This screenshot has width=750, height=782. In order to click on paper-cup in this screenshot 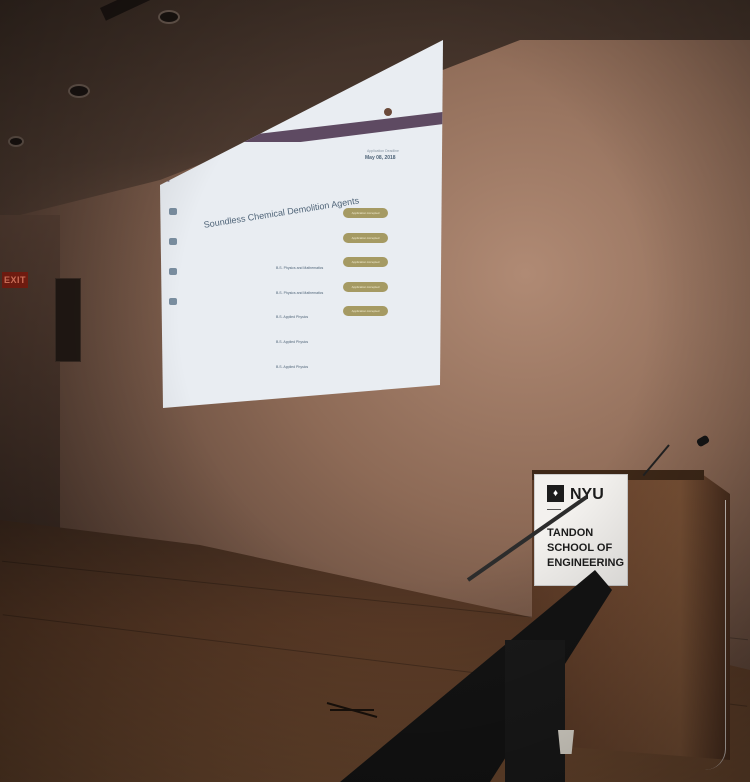, I will do `click(566, 742)`.